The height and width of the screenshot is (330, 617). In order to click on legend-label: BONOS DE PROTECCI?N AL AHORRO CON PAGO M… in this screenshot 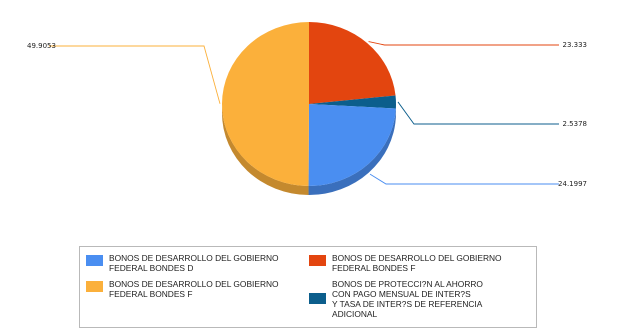, I will do `click(407, 299)`.